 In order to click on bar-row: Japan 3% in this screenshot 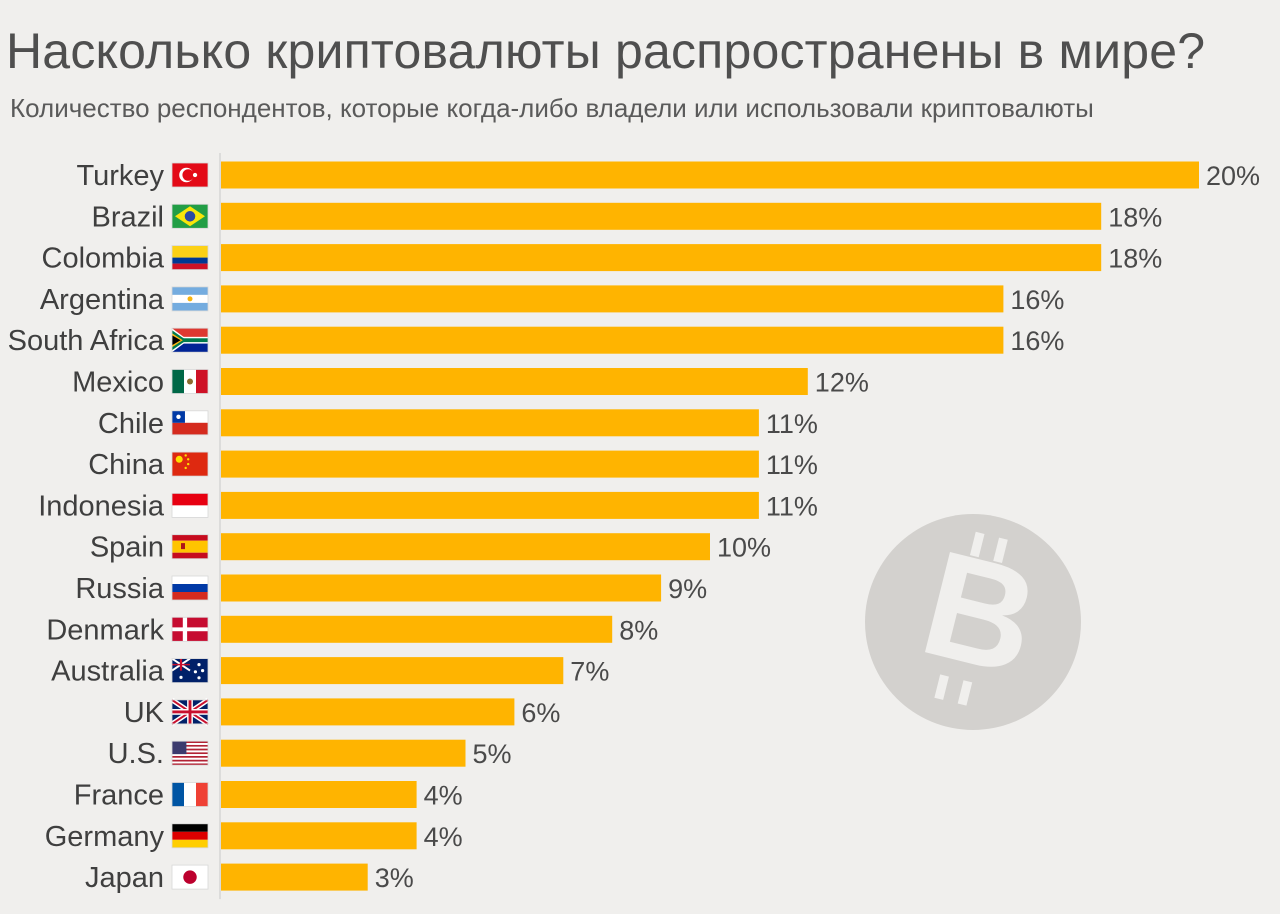, I will do `click(249, 878)`.